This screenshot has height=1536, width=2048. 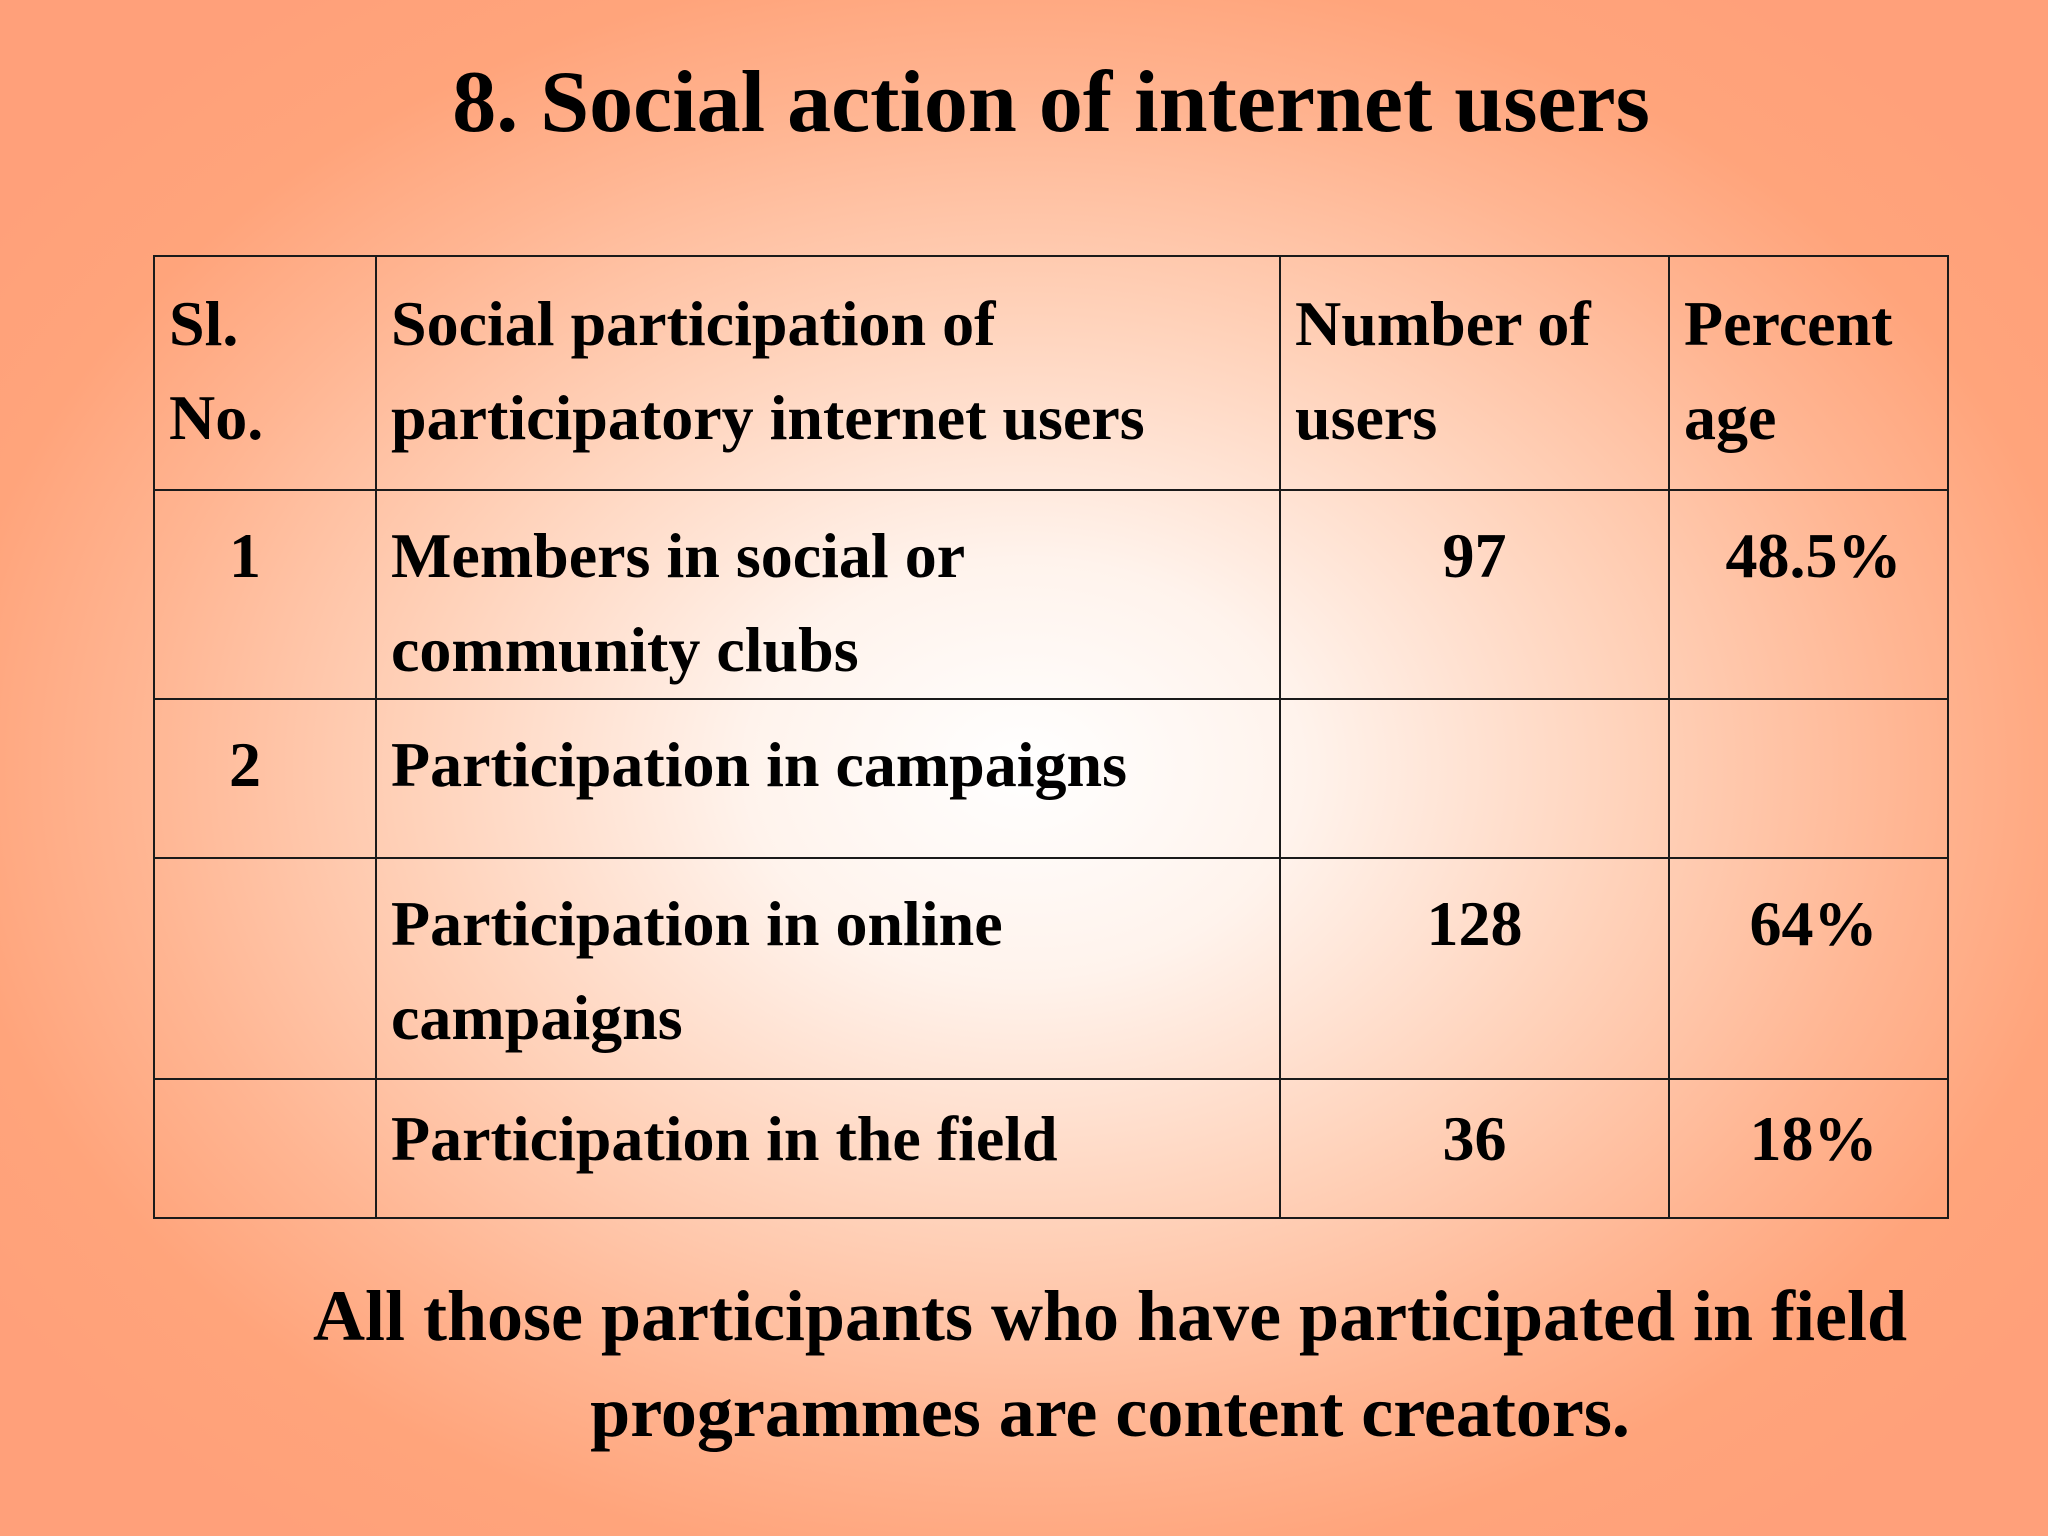 I want to click on row-percent: 64%, so click(x=1808, y=968).